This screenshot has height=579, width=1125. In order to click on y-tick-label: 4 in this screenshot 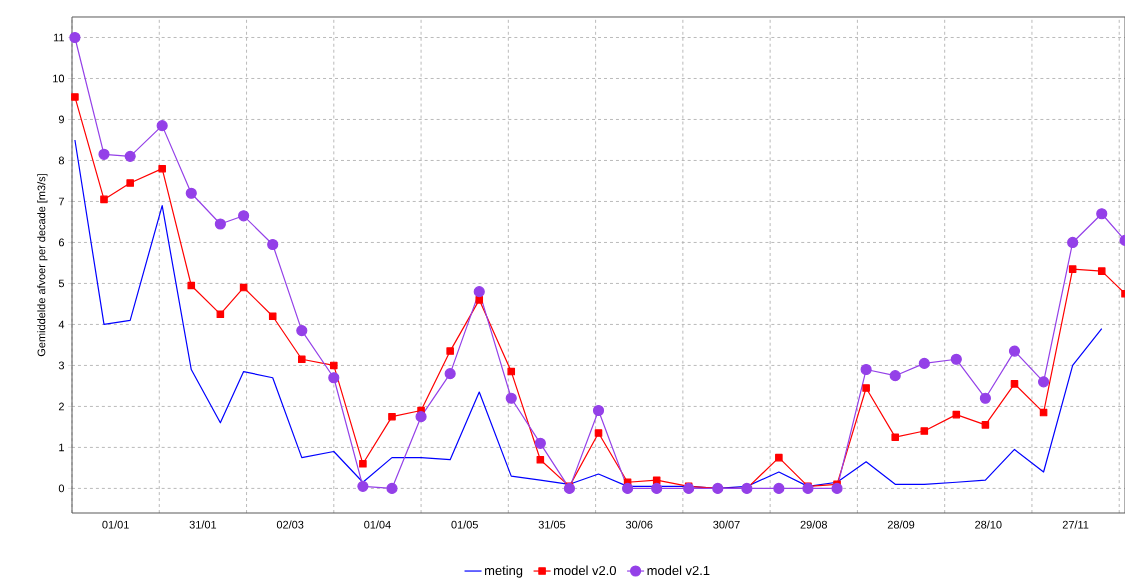, I will do `click(61, 324)`.